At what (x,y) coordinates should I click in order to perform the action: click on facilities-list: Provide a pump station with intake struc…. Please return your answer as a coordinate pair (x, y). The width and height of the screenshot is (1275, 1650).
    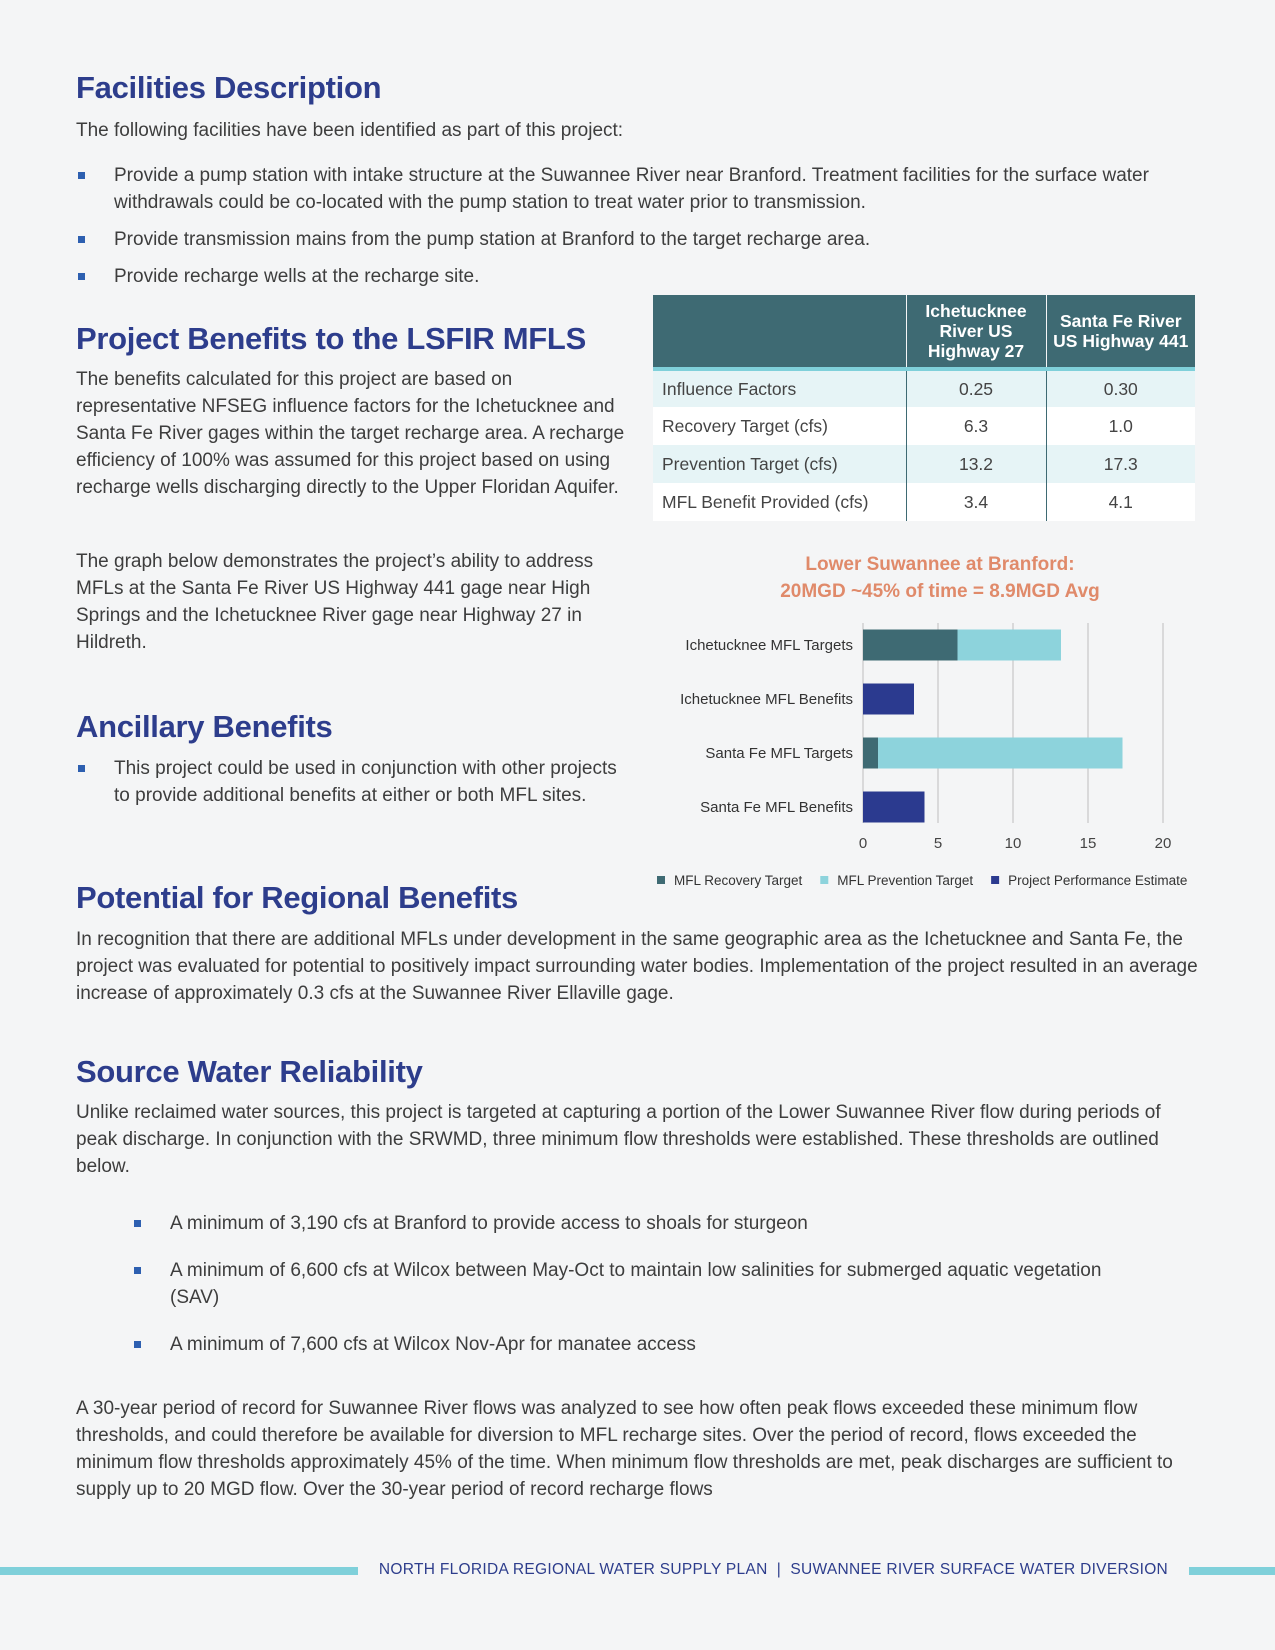
    Looking at the image, I should click on (641, 231).